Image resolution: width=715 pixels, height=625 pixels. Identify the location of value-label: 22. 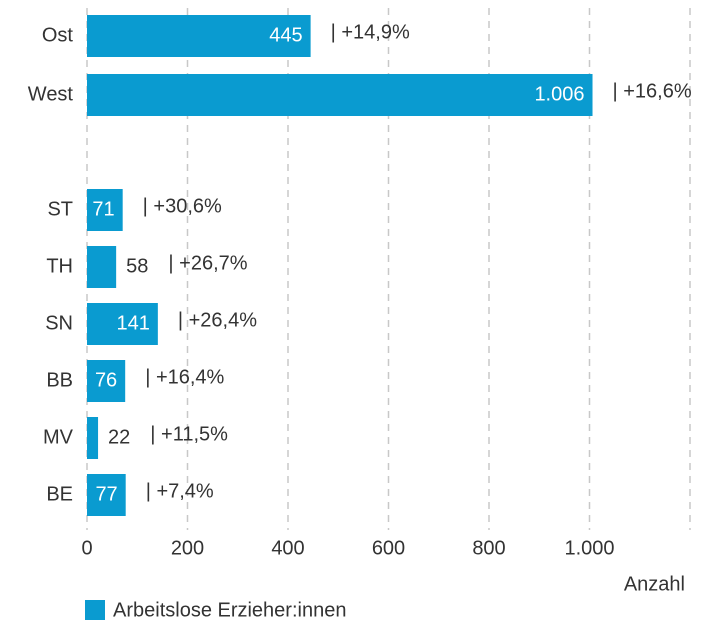
(119, 437).